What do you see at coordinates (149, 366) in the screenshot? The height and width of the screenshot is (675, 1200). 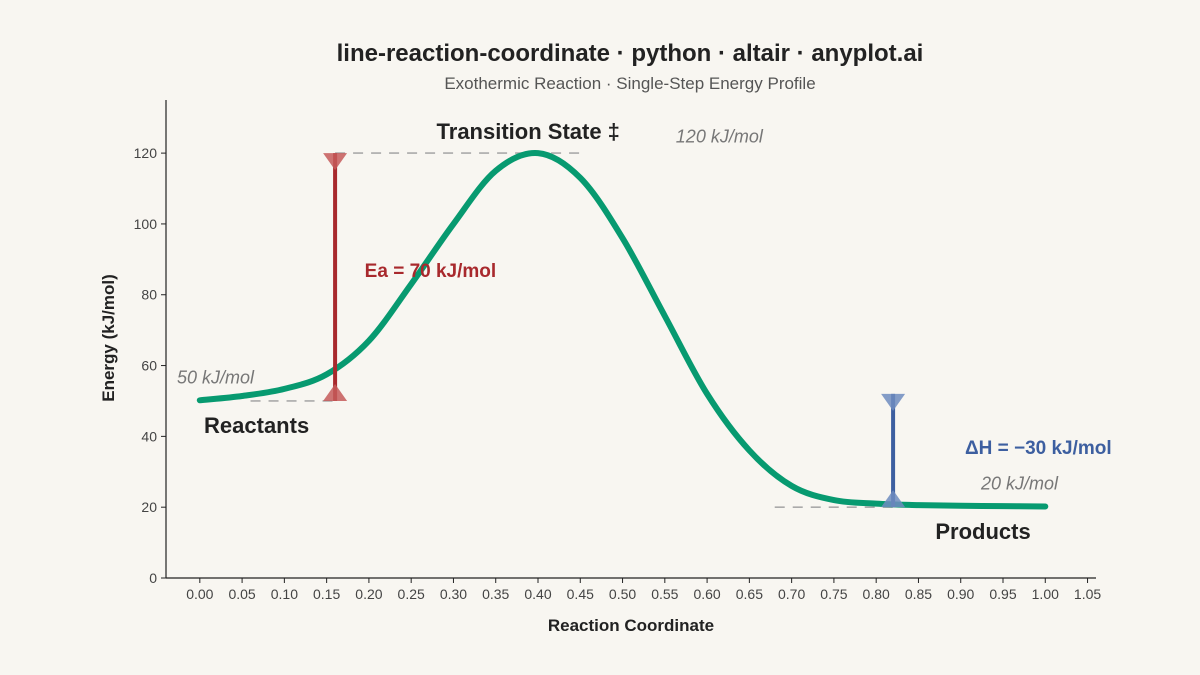 I see `y-tick-label: 60` at bounding box center [149, 366].